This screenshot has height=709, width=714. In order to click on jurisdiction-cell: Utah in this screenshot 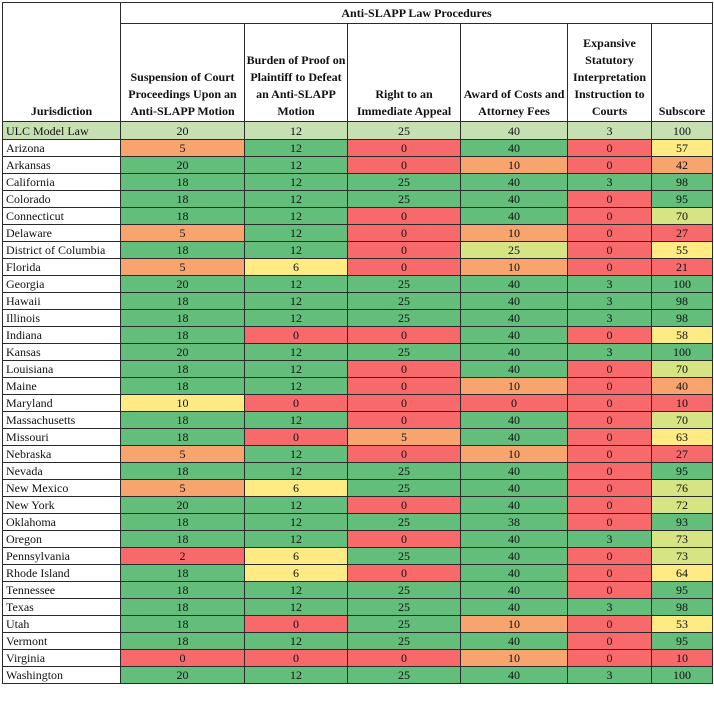, I will do `click(61, 624)`.